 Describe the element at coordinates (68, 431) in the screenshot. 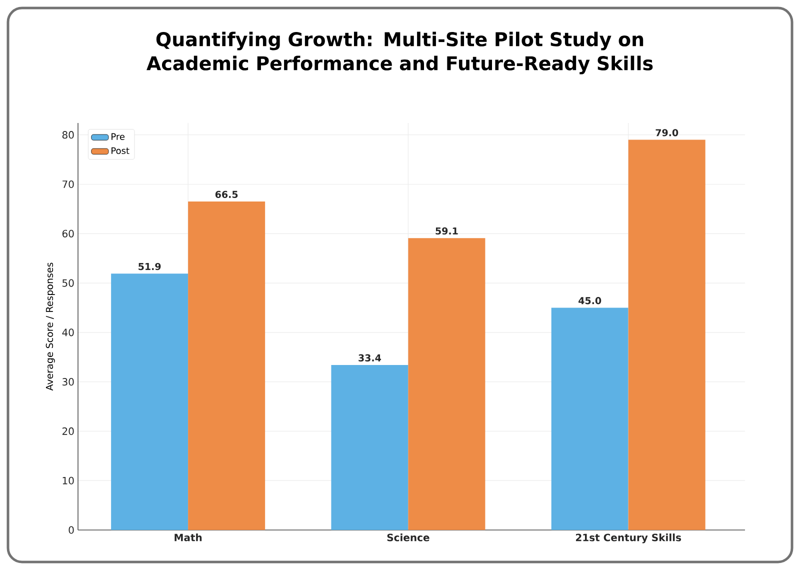

I see `y-tick-label: 20` at that location.